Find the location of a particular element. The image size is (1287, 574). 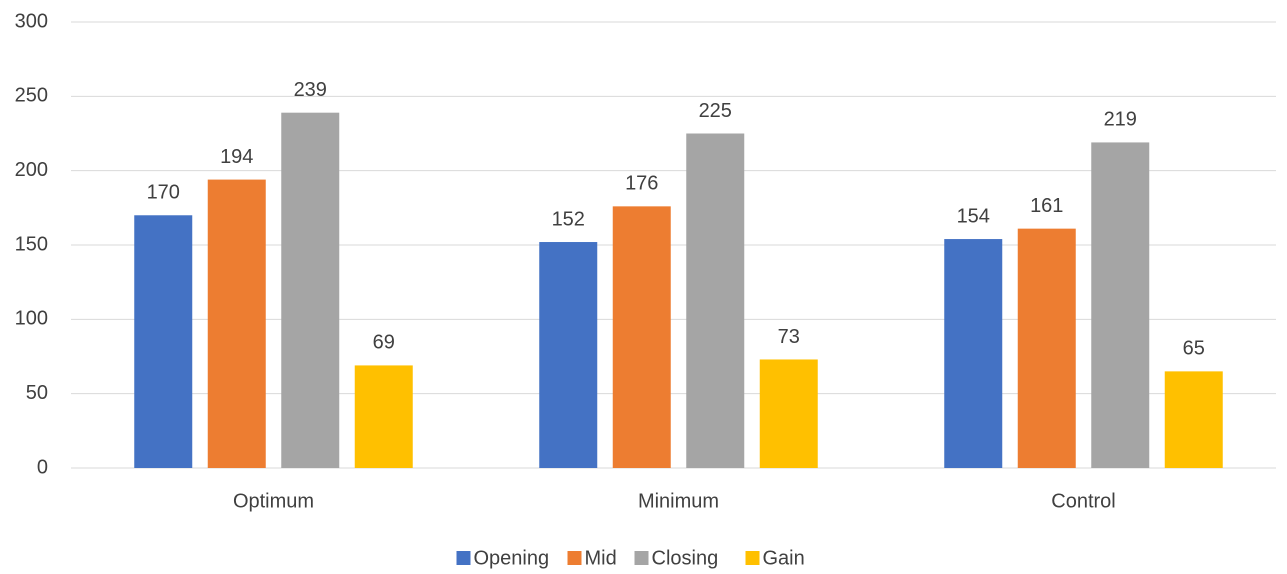

data-label: 225 is located at coordinates (715, 111).